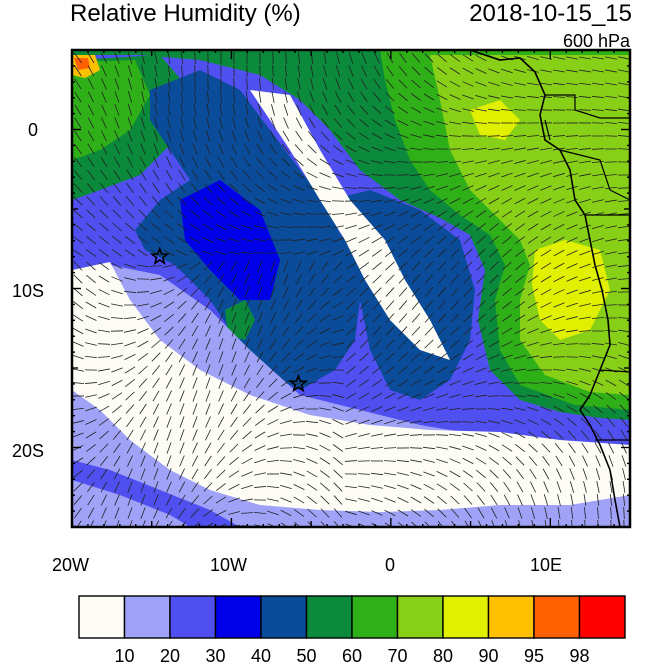 The height and width of the screenshot is (667, 650). Describe the element at coordinates (238, 617) in the screenshot. I see `colorbar-box` at that location.